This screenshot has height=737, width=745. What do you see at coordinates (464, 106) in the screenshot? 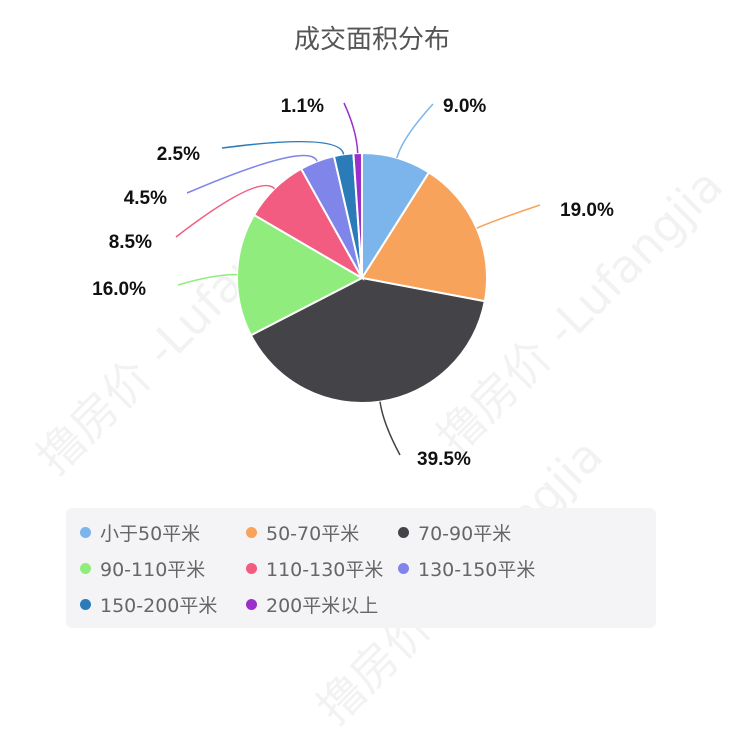
I see `slice-label: 9.0%` at bounding box center [464, 106].